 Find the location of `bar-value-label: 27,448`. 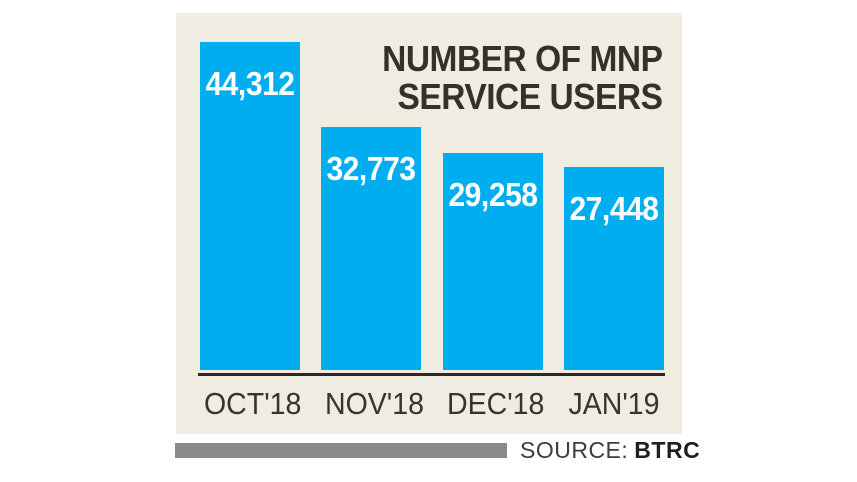

bar-value-label: 27,448 is located at coordinates (614, 208).